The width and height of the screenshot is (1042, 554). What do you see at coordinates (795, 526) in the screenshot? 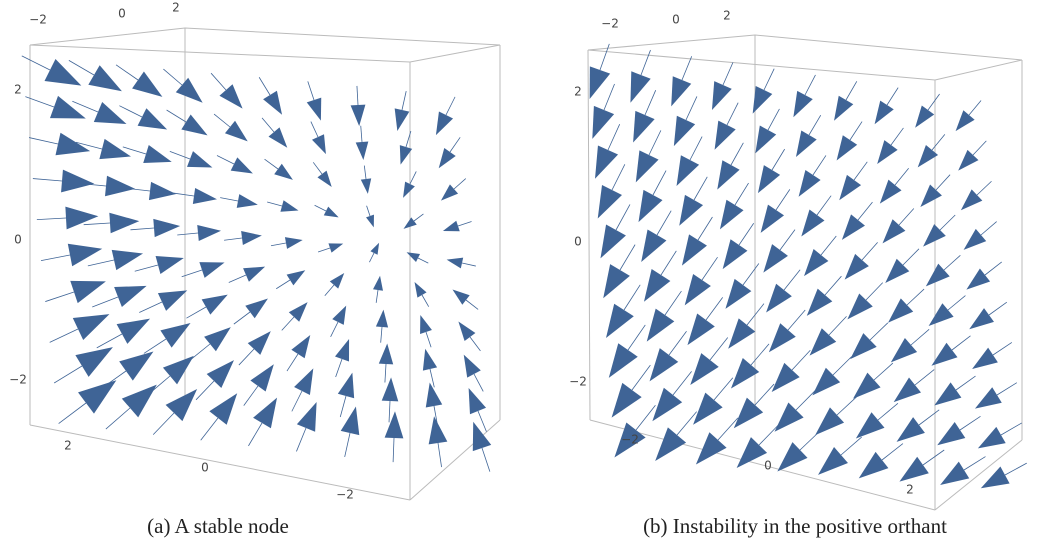
I see `caption: (b) Instability in the positive orthant` at bounding box center [795, 526].